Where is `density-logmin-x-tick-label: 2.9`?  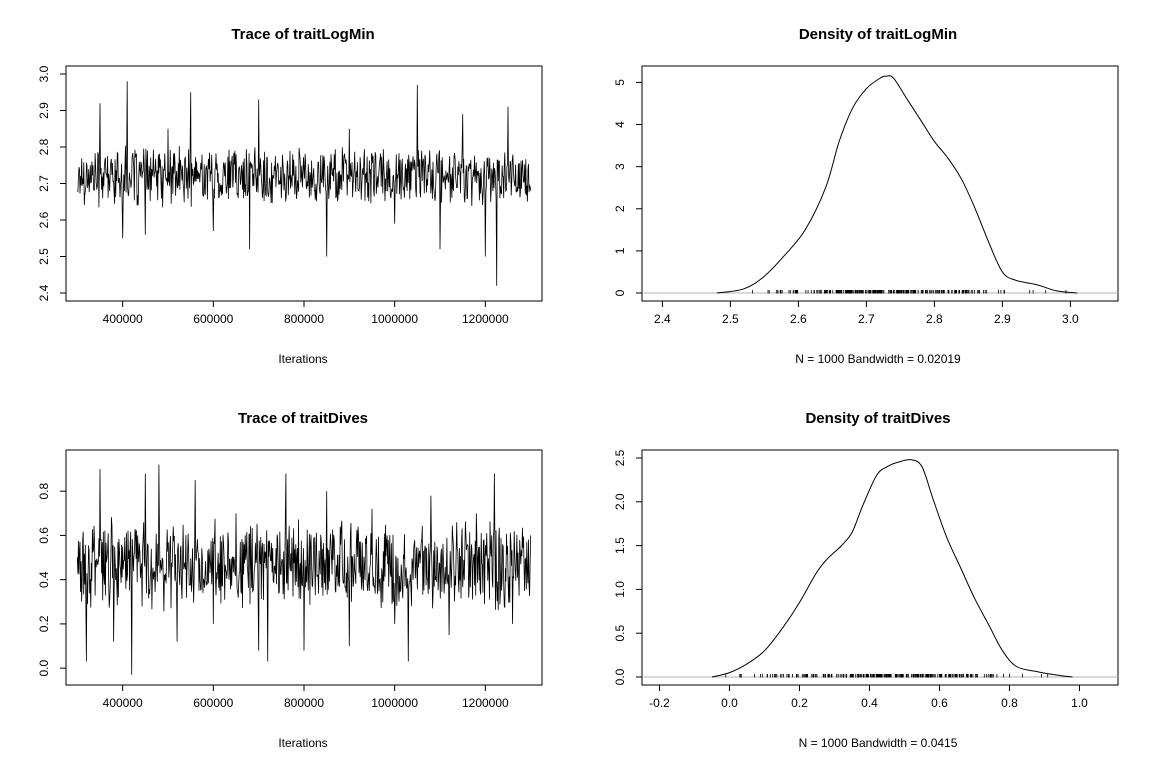
density-logmin-x-tick-label: 2.9 is located at coordinates (1002, 319).